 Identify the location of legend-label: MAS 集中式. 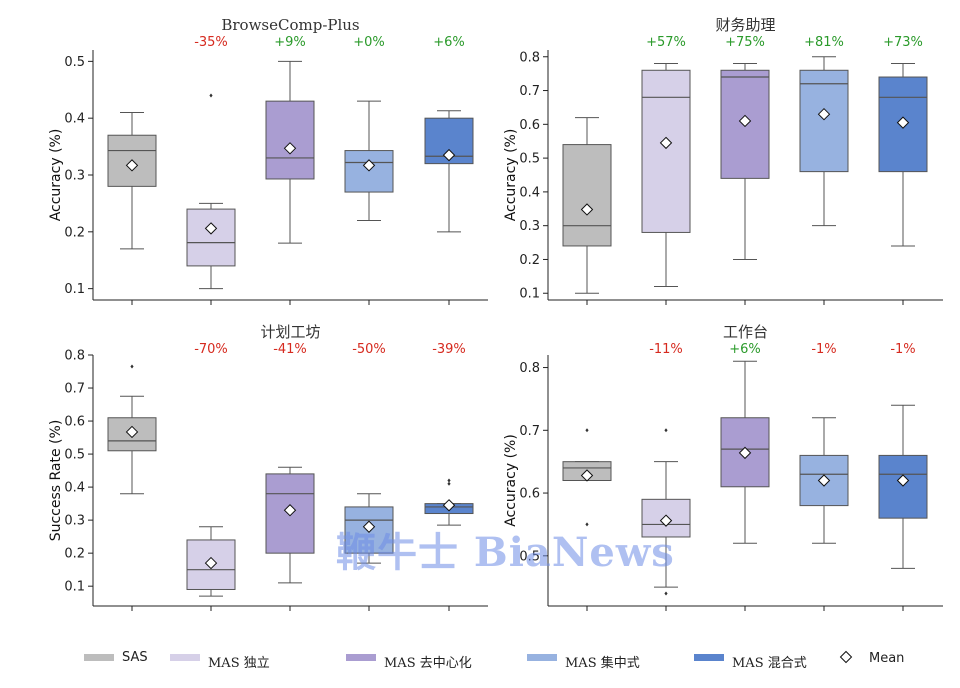
(602, 663).